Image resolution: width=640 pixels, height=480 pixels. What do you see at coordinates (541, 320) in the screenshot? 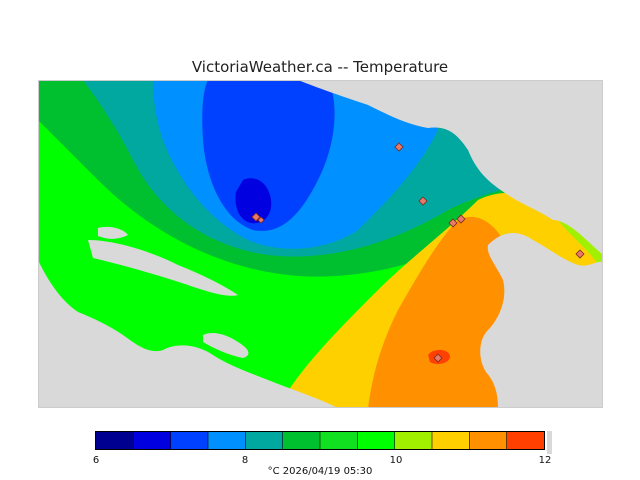
I see `land-mask-east` at bounding box center [541, 320].